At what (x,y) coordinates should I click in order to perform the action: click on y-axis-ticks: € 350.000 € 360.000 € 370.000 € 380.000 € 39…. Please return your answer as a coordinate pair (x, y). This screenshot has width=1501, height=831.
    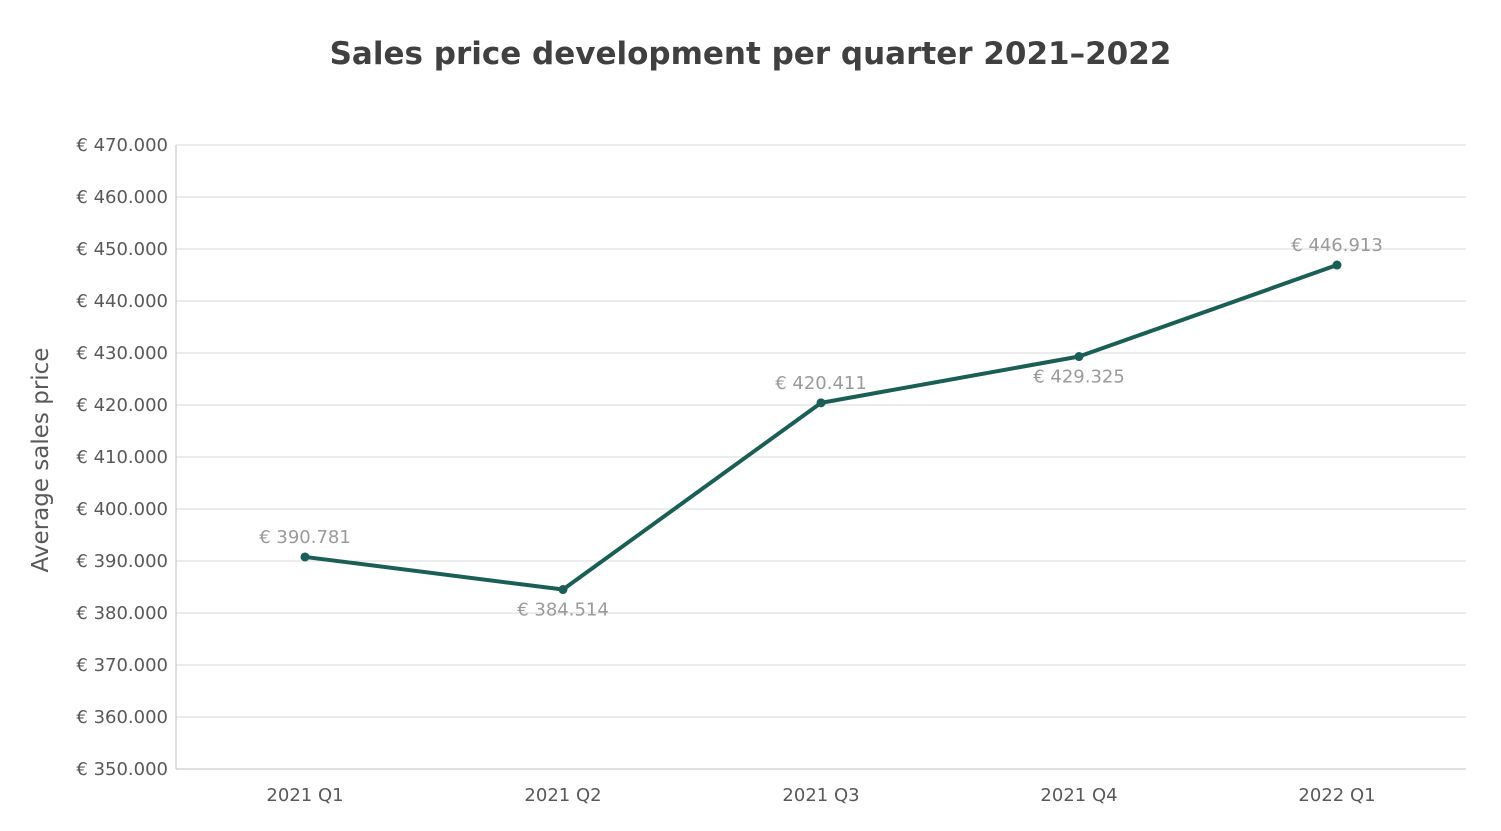
    Looking at the image, I should click on (122, 457).